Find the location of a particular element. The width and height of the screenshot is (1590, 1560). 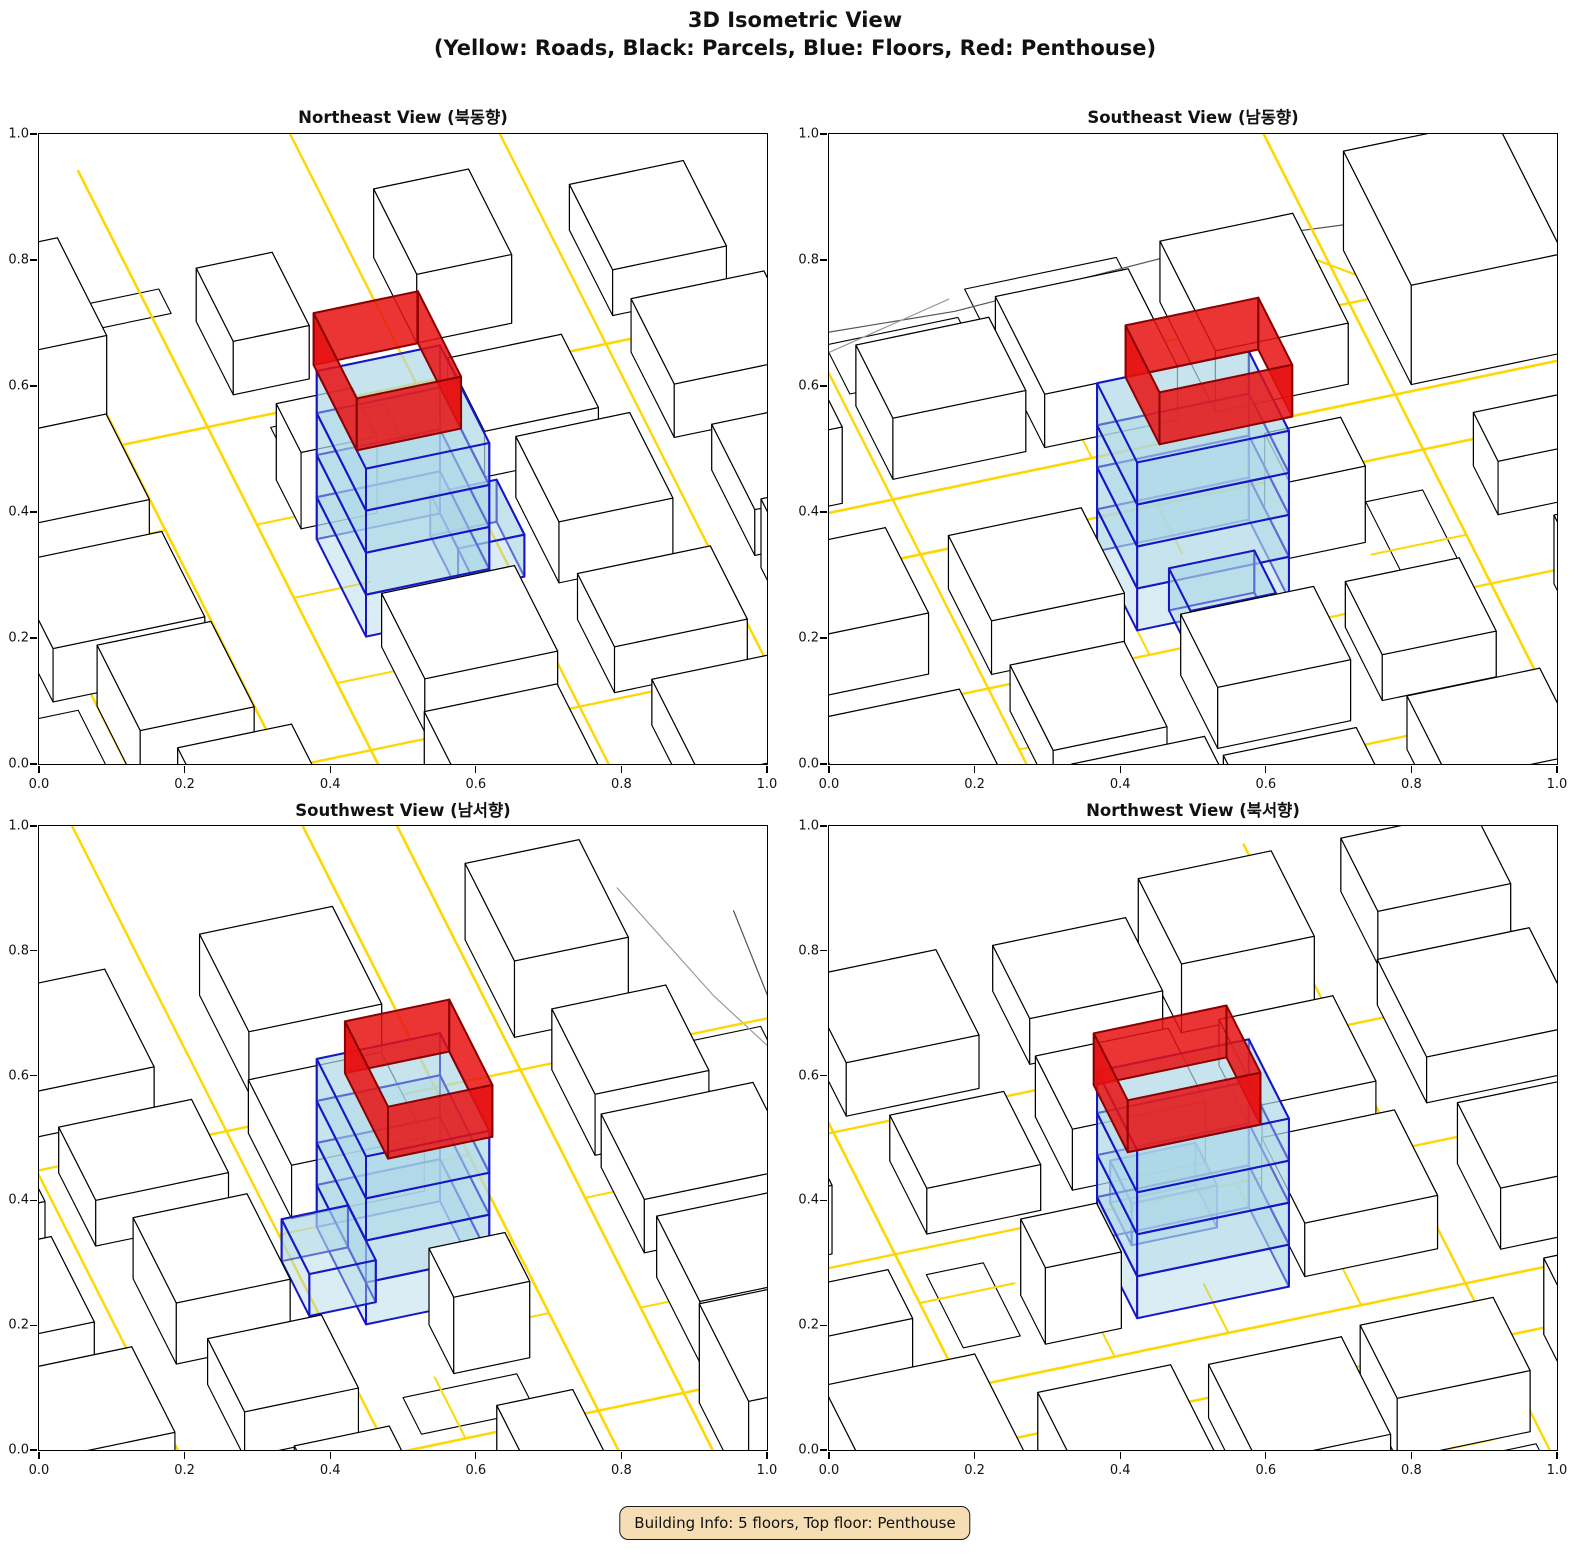

subplot-title-northwest: Northwest View (북서향) is located at coordinates (1193, 810).